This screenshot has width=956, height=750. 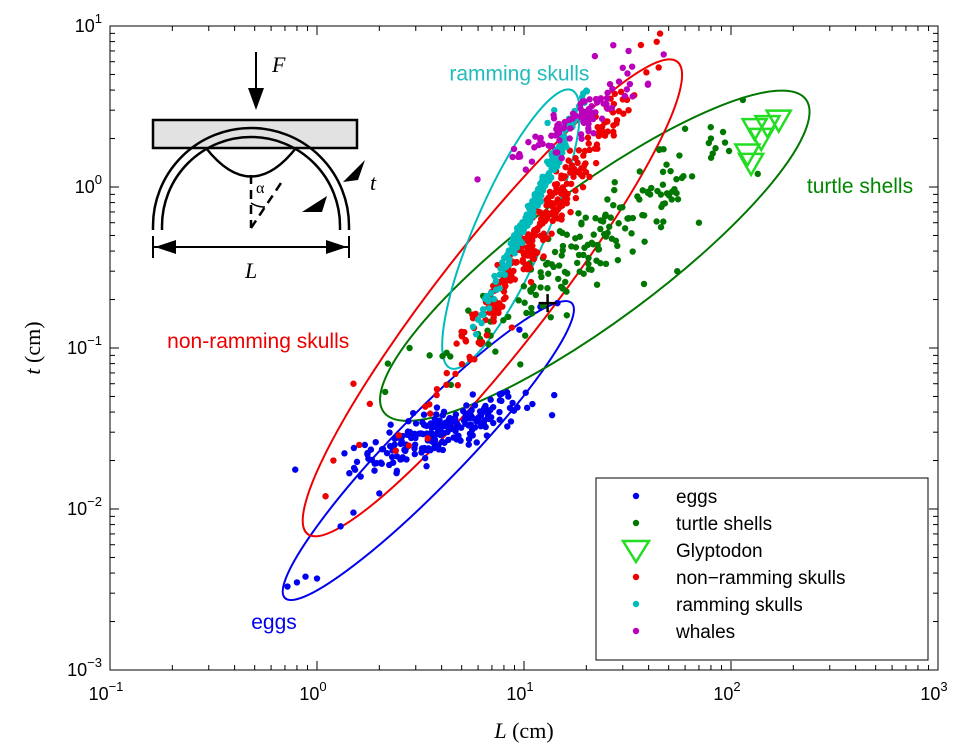 What do you see at coordinates (256, 99) in the screenshot?
I see `force-arrowhead-icon` at bounding box center [256, 99].